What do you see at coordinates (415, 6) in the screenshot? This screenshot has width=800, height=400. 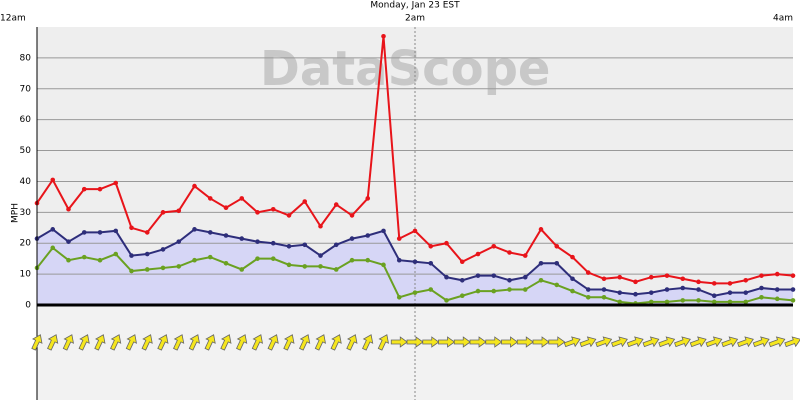 I see `chart-title: Monday, Jan 23 EST` at bounding box center [415, 6].